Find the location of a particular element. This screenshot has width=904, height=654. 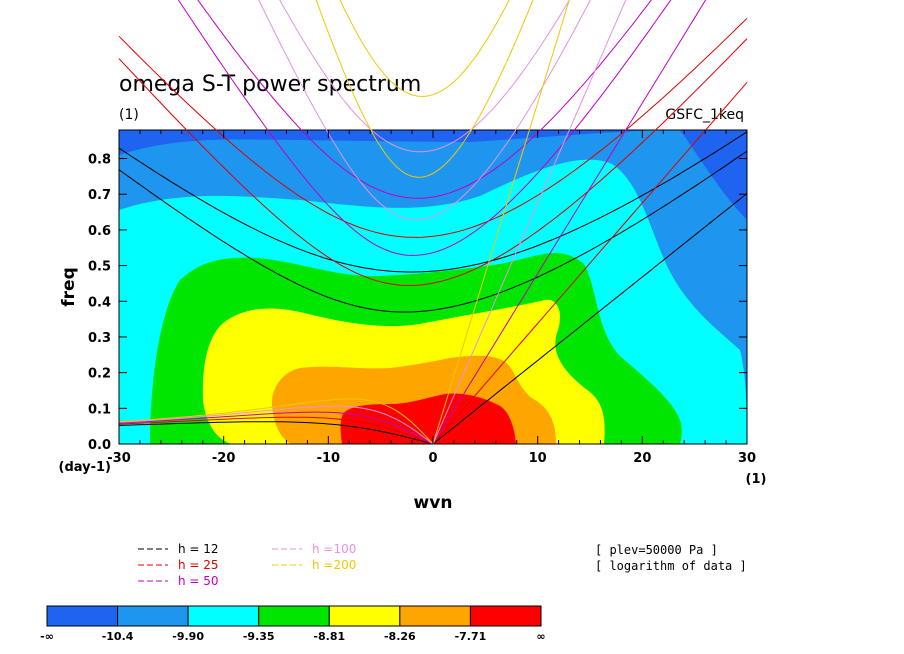

colorbar-label: -8.26 is located at coordinates (400, 636).